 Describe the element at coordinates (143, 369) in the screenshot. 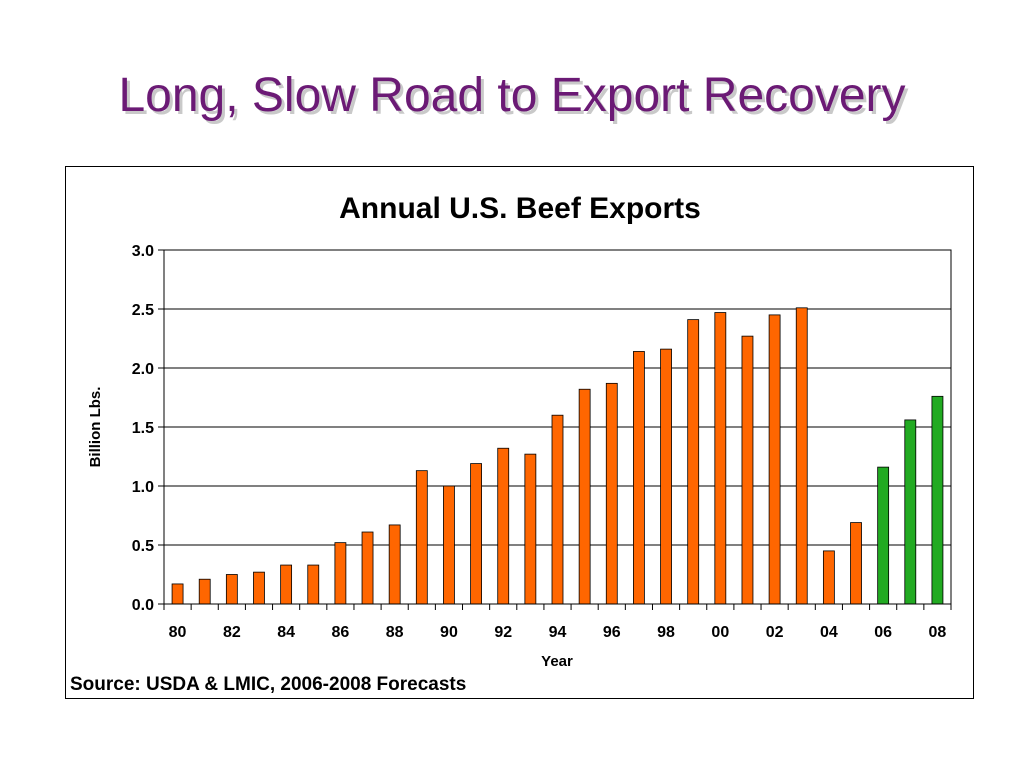

I see `y-tick-label: 2.0` at that location.